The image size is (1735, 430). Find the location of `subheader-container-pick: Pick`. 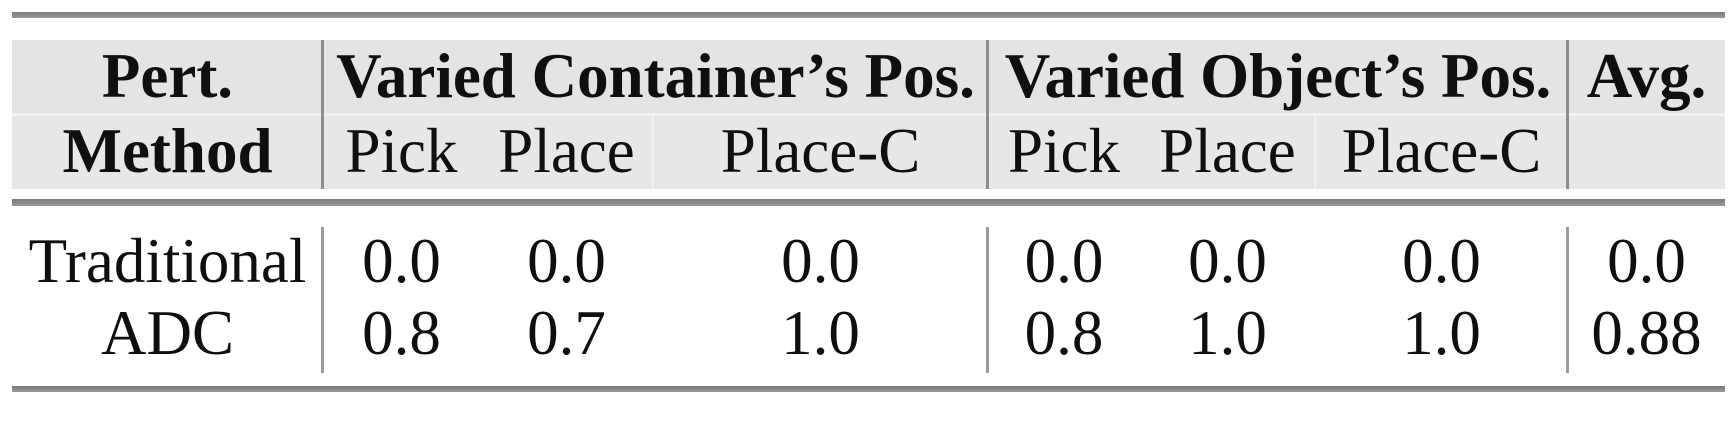

subheader-container-pick: Pick is located at coordinates (401, 150).